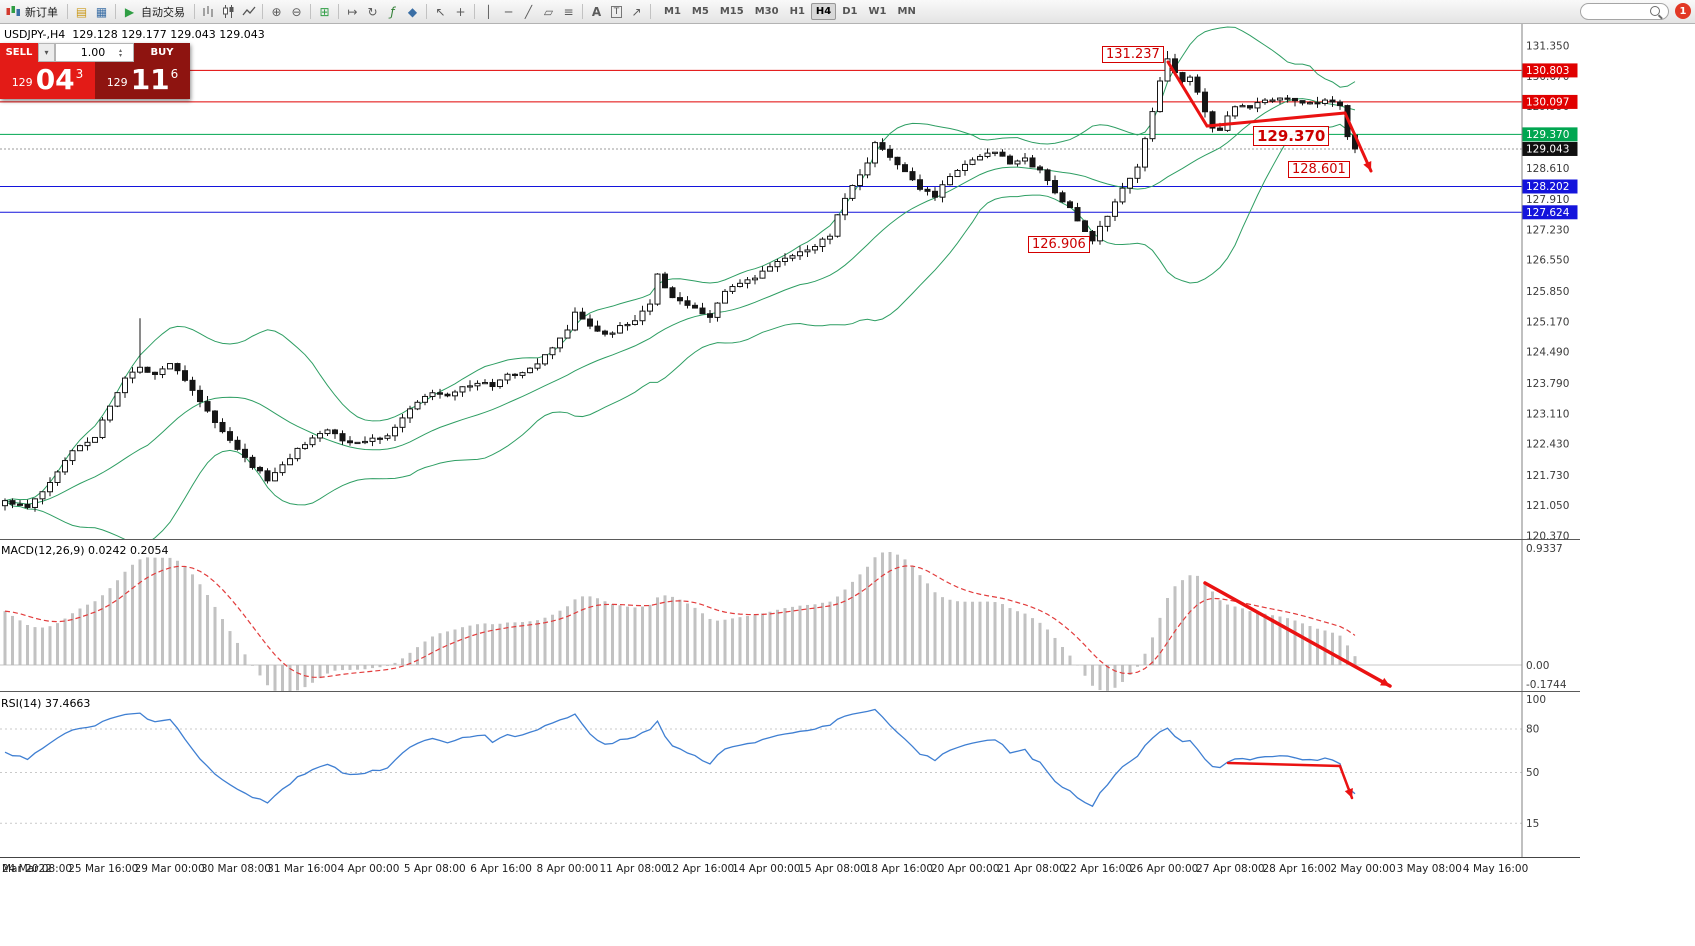  Describe the element at coordinates (1495, 869) in the screenshot. I see `time-label: 4 May 16:00` at that location.